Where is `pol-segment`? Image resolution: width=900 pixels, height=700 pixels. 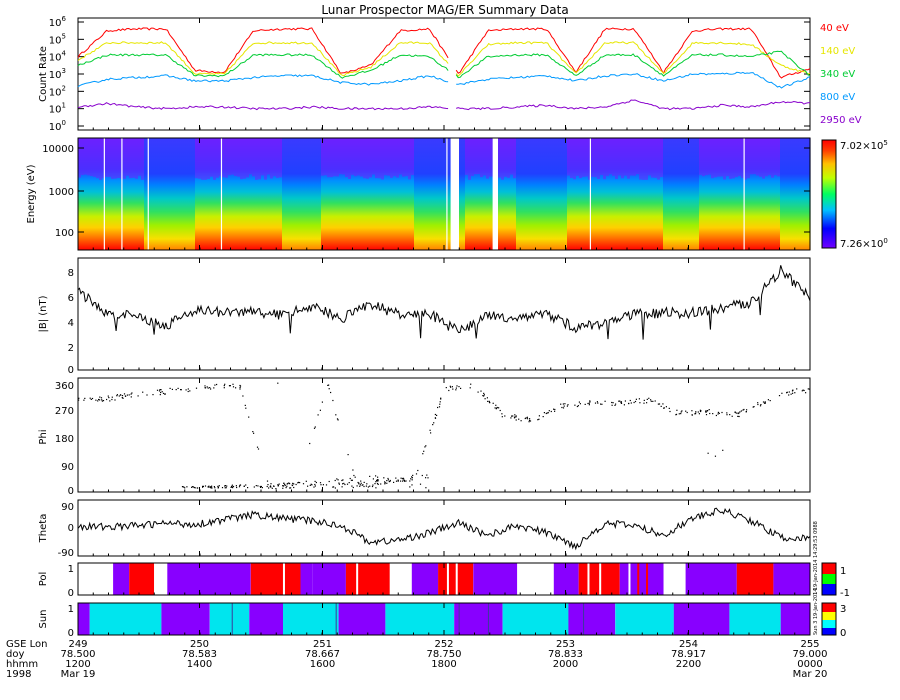
pol-segment is located at coordinates (121, 579).